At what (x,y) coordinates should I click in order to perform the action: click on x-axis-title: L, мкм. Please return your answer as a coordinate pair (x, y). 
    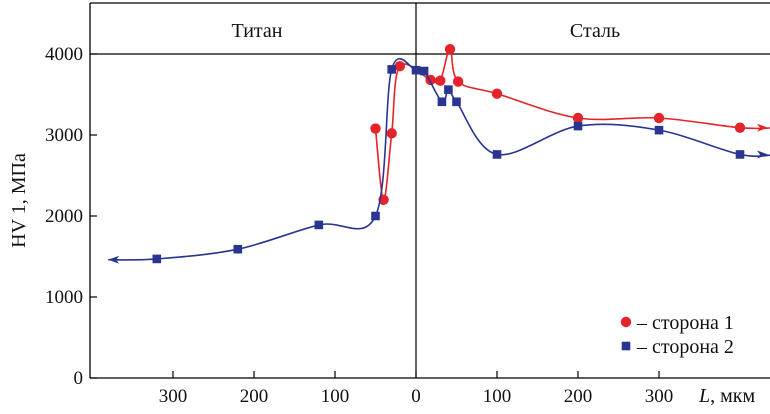
    Looking at the image, I should click on (726, 396).